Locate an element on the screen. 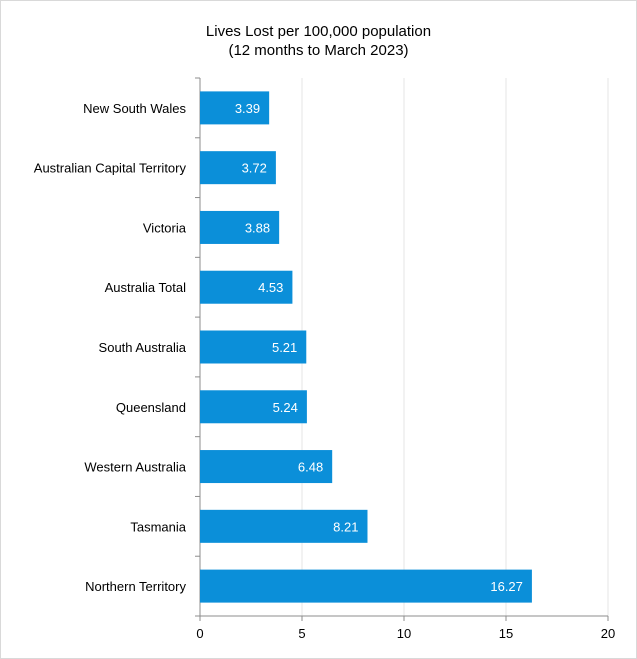 This screenshot has height=659, width=637. category-label: Victoria is located at coordinates (165, 227).